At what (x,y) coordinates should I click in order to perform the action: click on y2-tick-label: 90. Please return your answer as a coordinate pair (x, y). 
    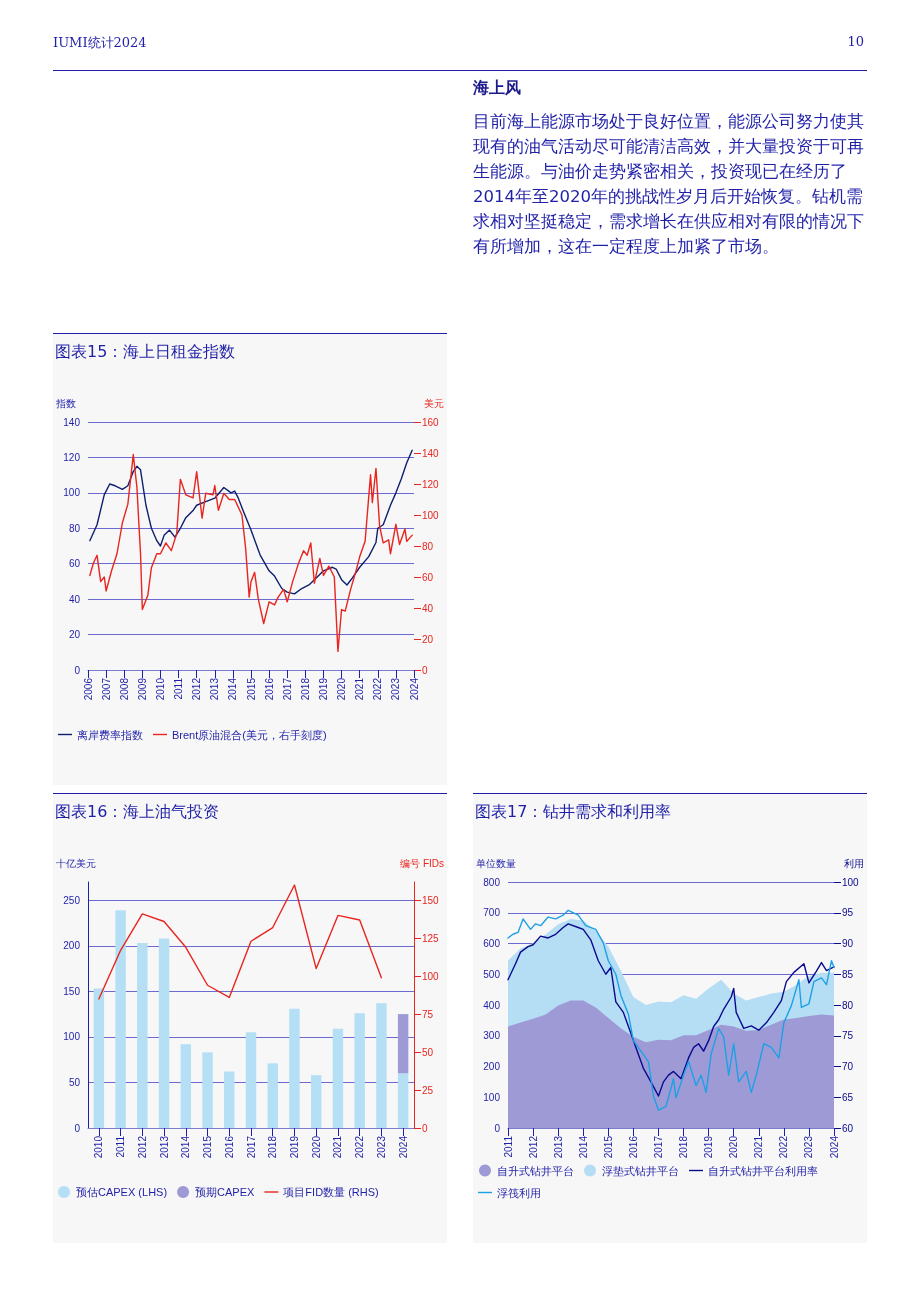
    Looking at the image, I should click on (848, 943).